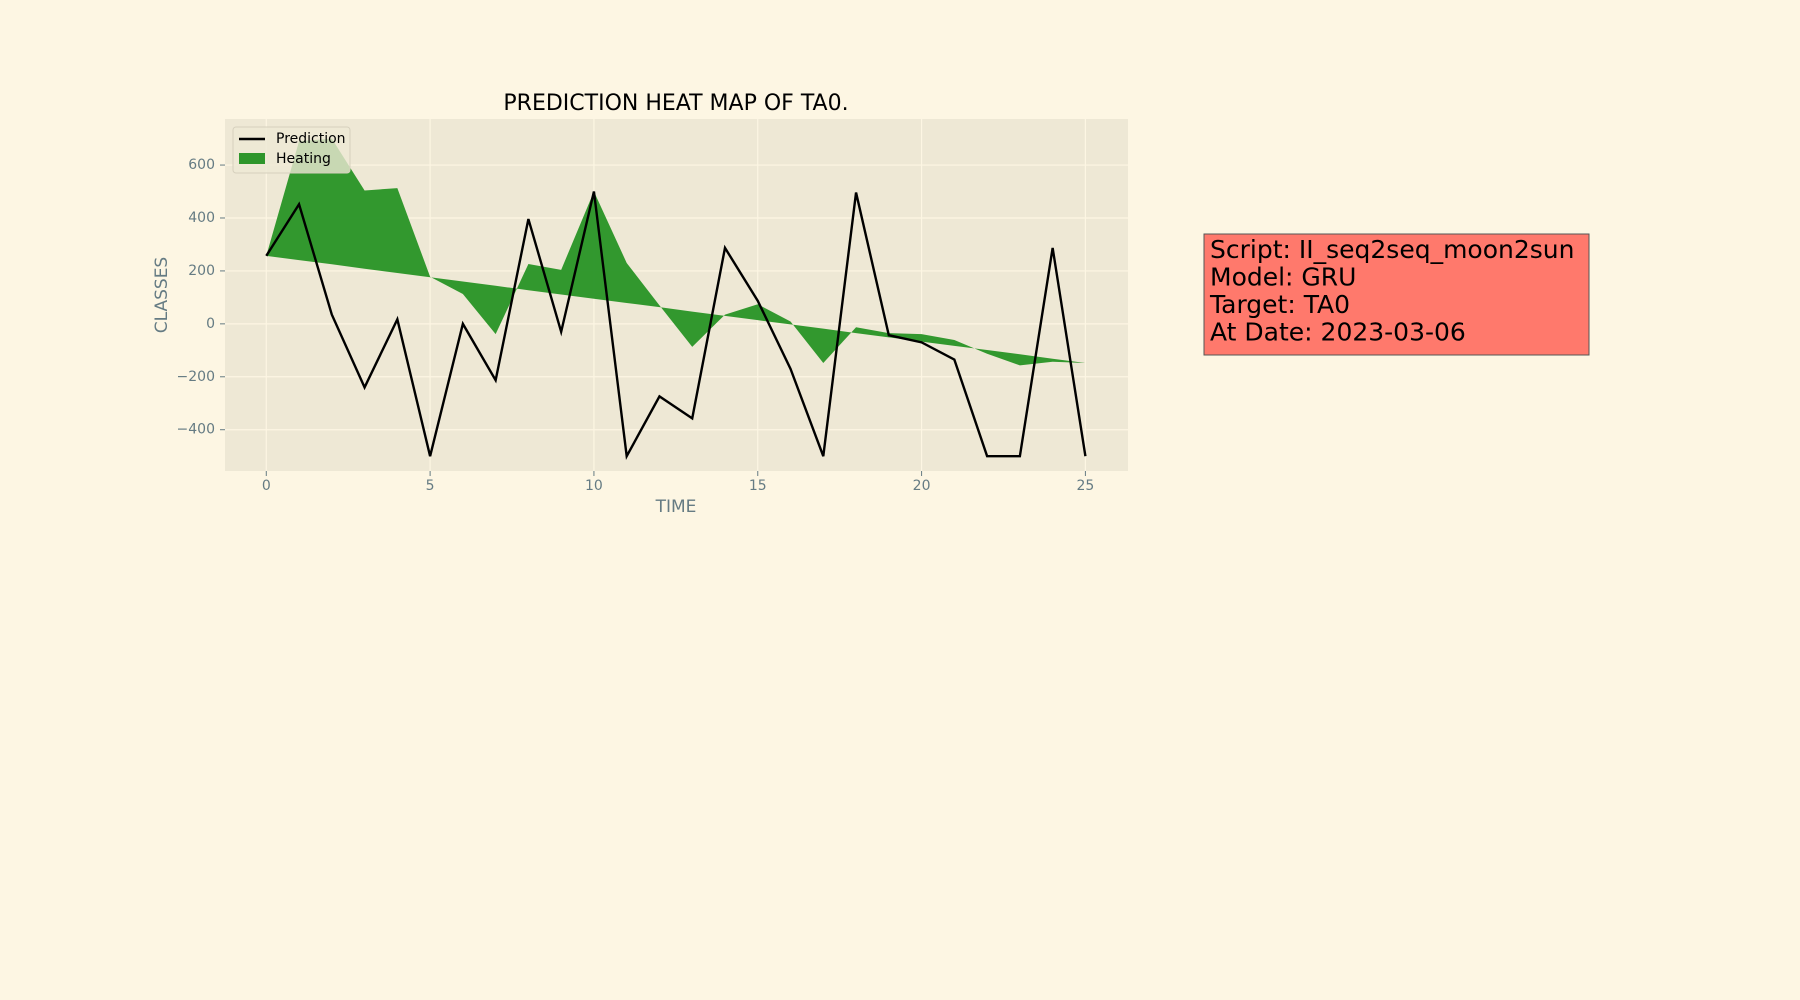 This screenshot has height=1000, width=1800. What do you see at coordinates (758, 486) in the screenshot?
I see `x-tick-label: 15` at bounding box center [758, 486].